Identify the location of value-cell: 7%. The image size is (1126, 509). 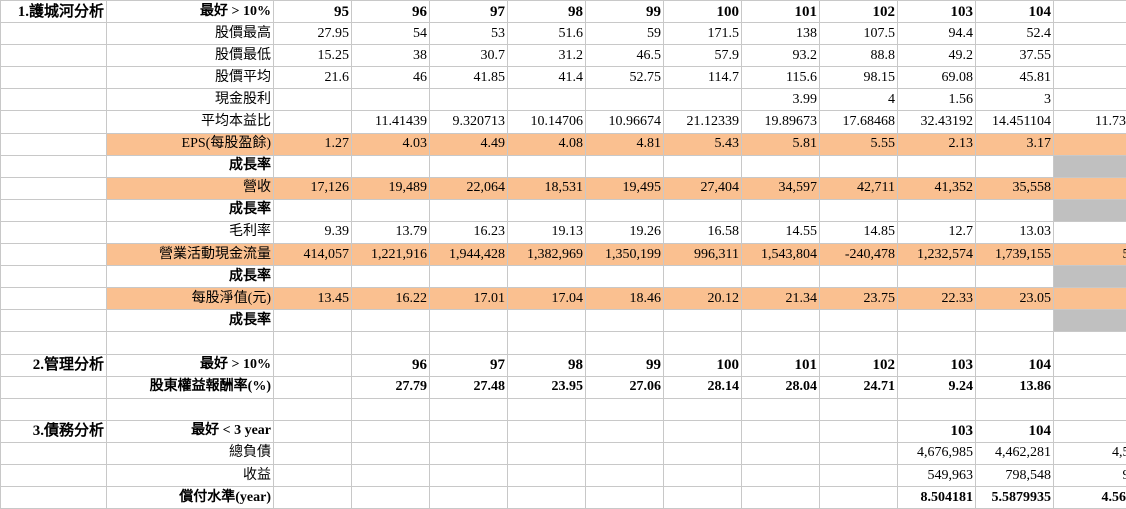
(1090, 210).